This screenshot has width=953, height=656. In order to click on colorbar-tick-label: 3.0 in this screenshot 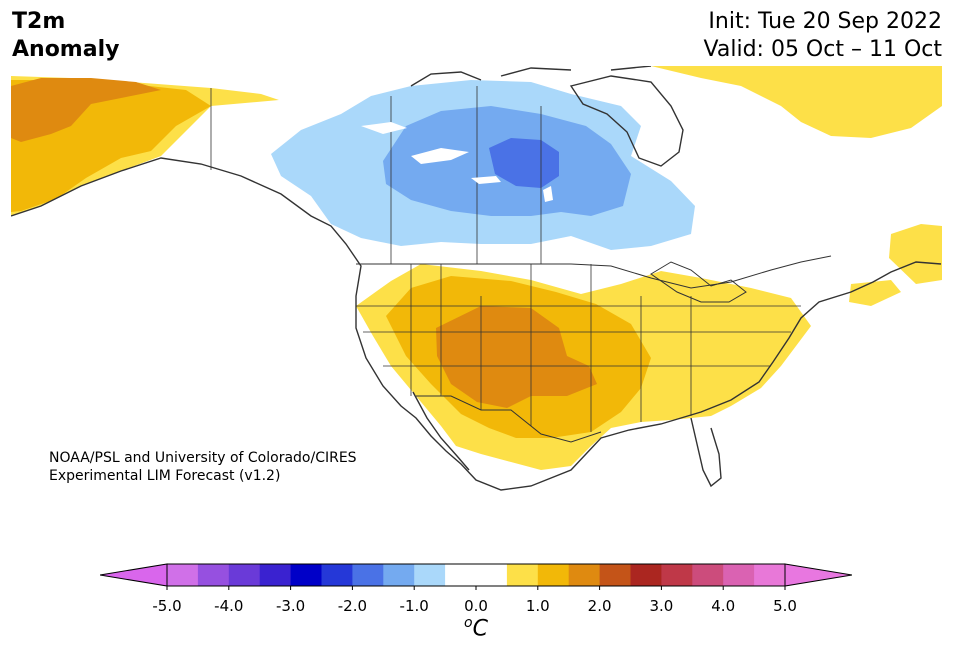, I will do `click(661, 606)`.